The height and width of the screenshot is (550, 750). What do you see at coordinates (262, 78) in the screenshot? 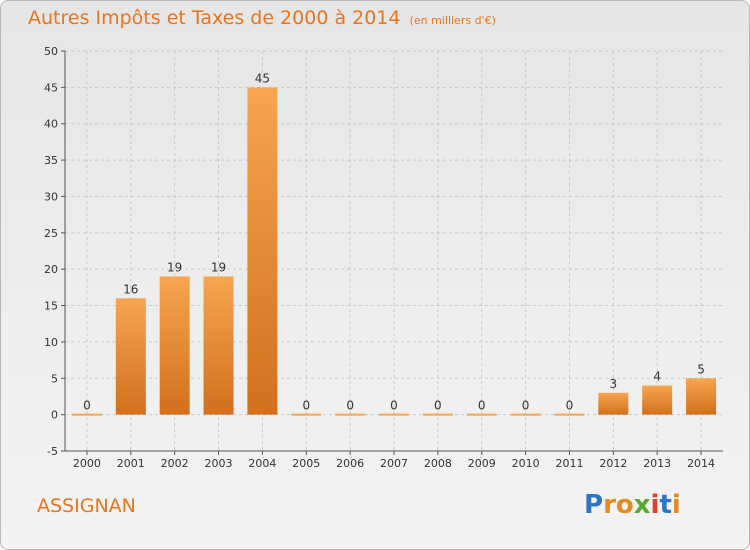
I see `data-label: 45` at bounding box center [262, 78].